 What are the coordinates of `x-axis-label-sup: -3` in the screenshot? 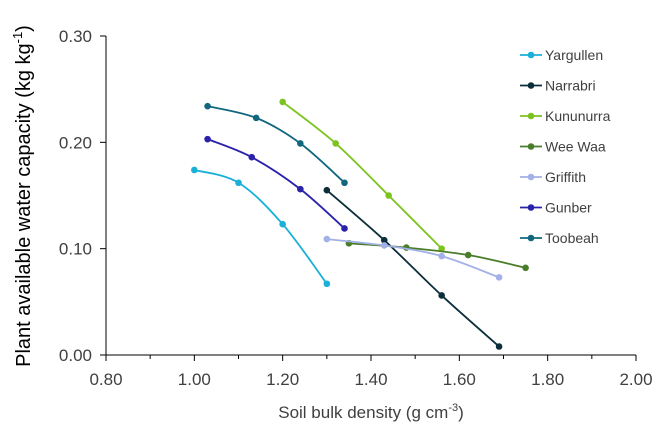 It's located at (453, 408).